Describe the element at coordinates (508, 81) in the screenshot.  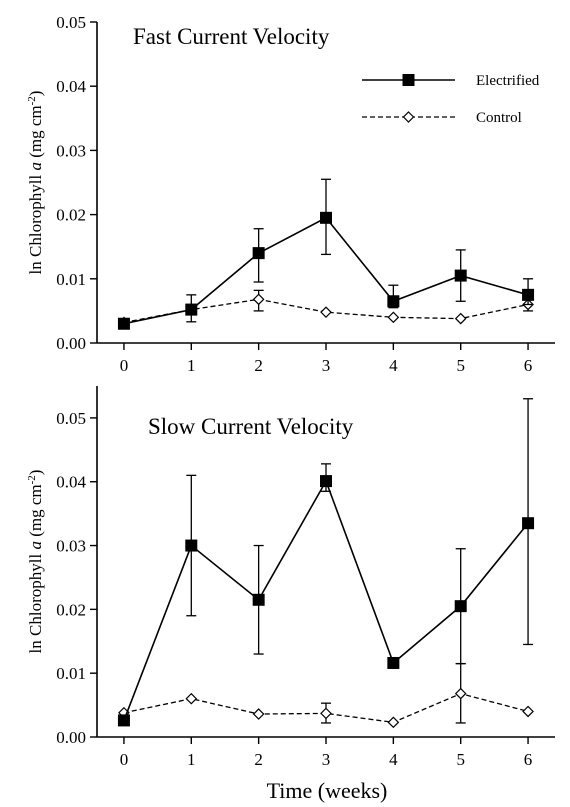
I see `legend-label: Electrified` at that location.